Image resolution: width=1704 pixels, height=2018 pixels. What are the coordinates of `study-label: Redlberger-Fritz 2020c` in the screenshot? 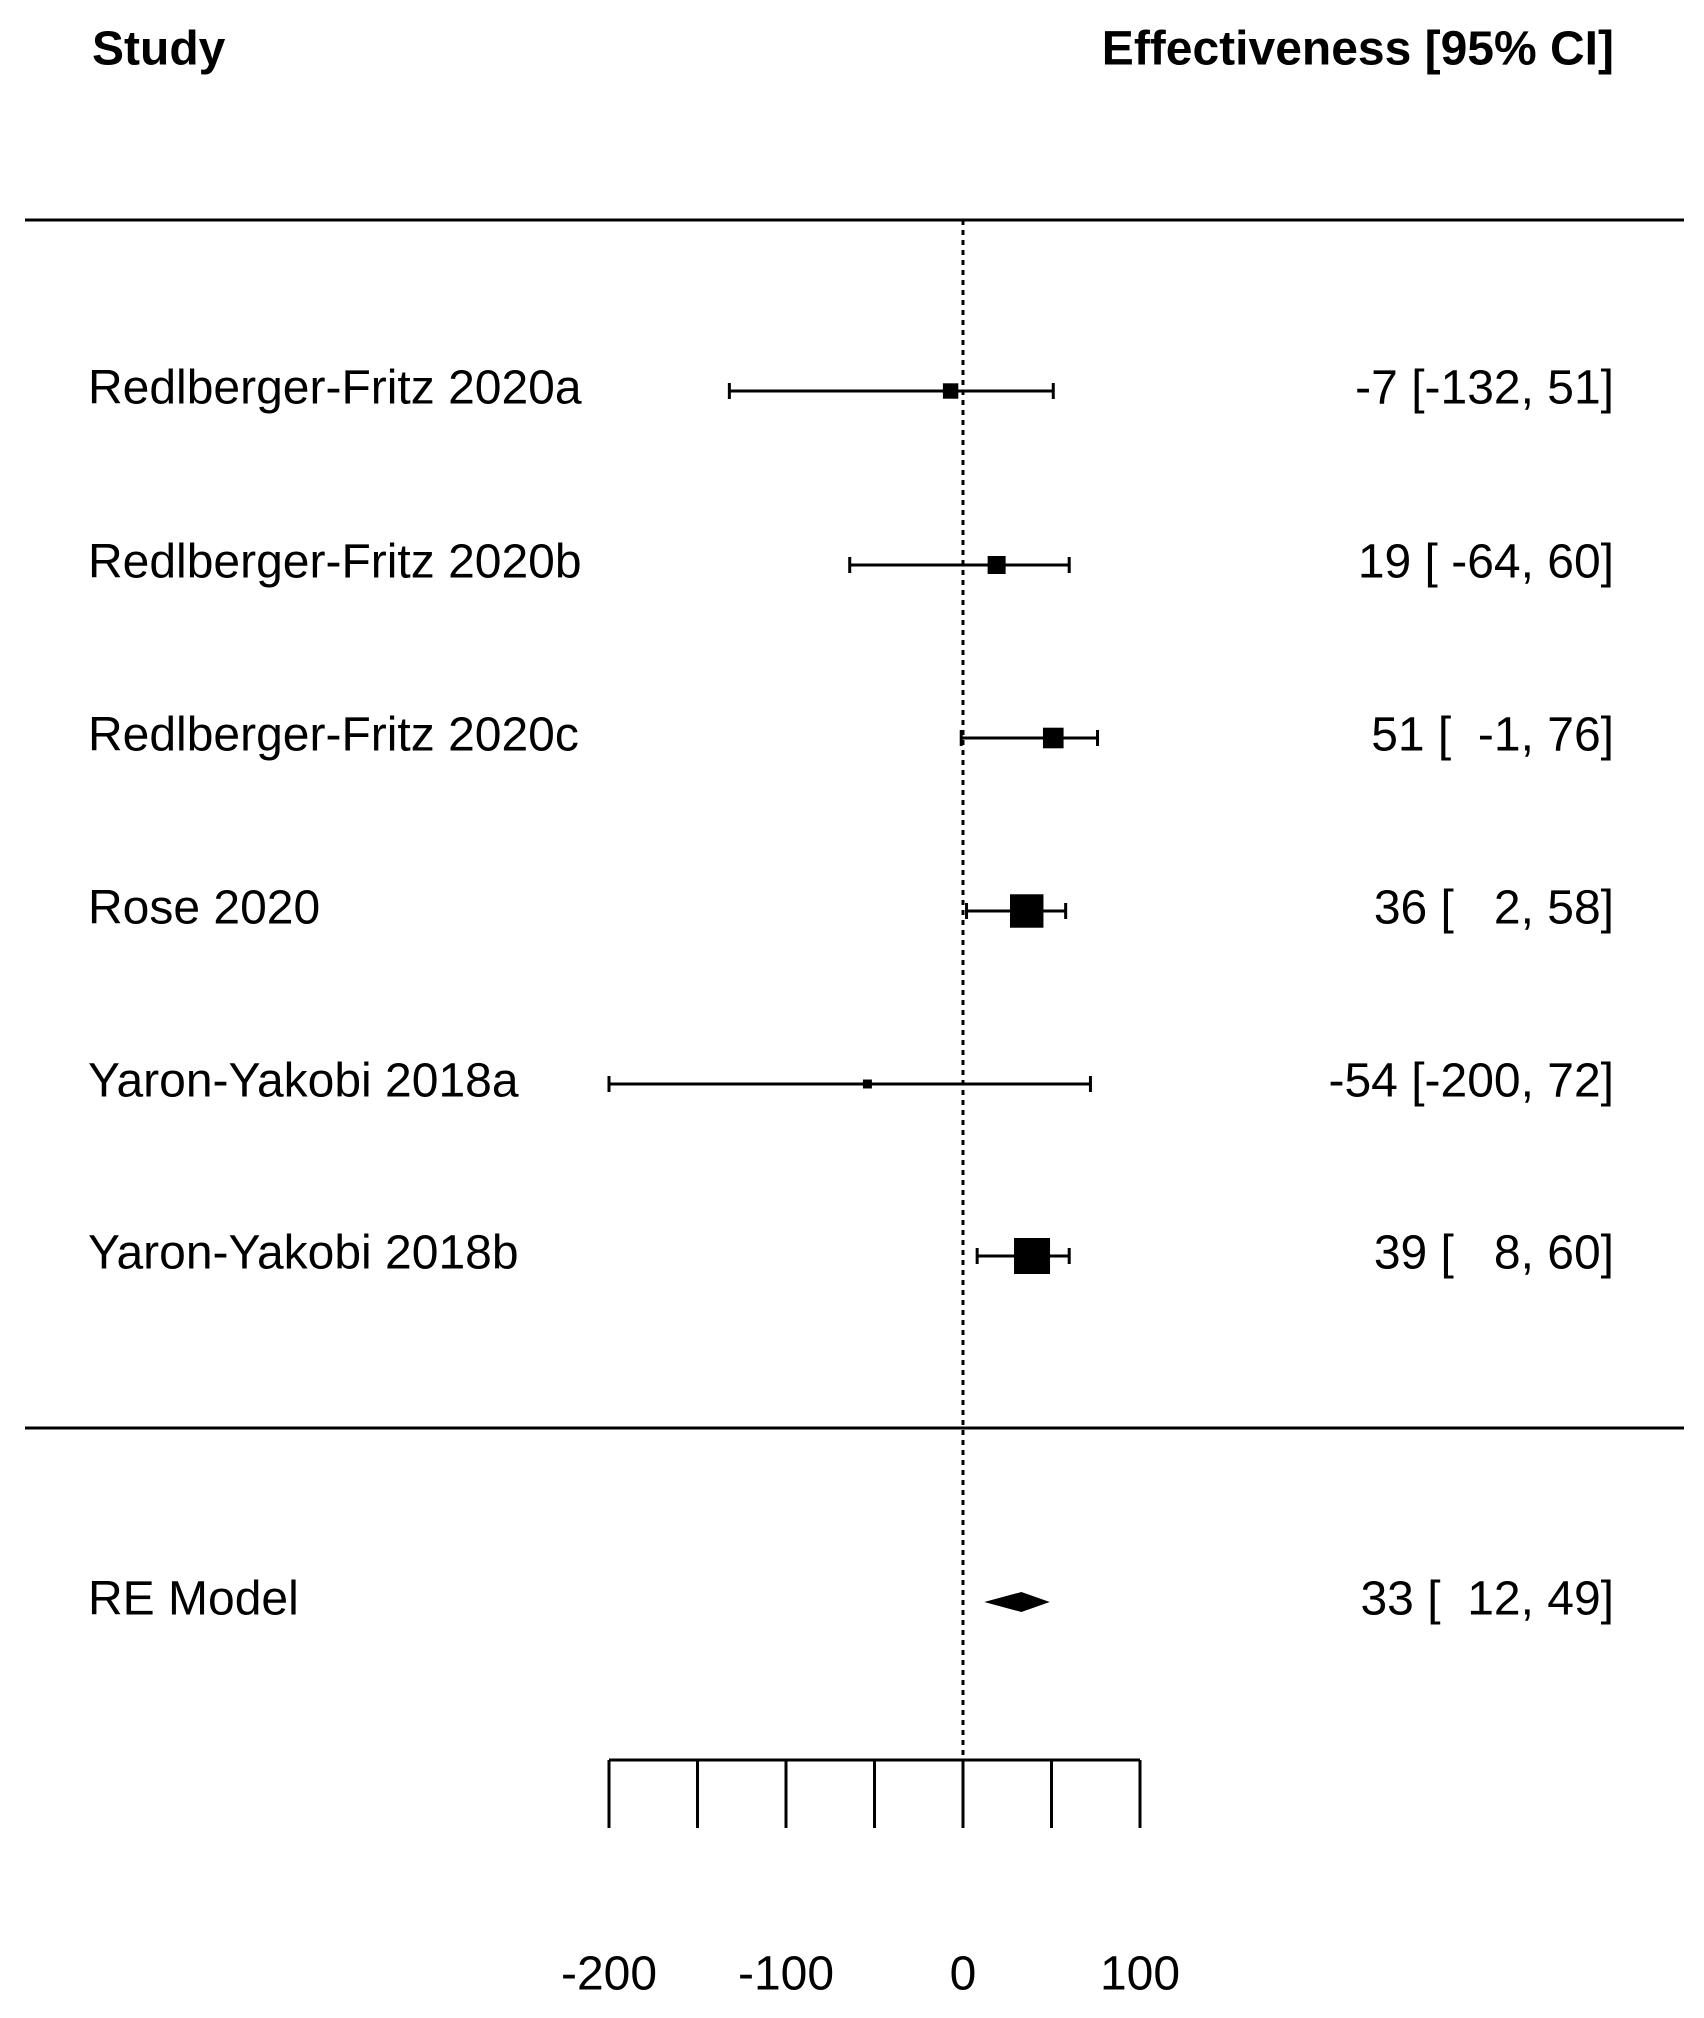 It's located at (333, 735).